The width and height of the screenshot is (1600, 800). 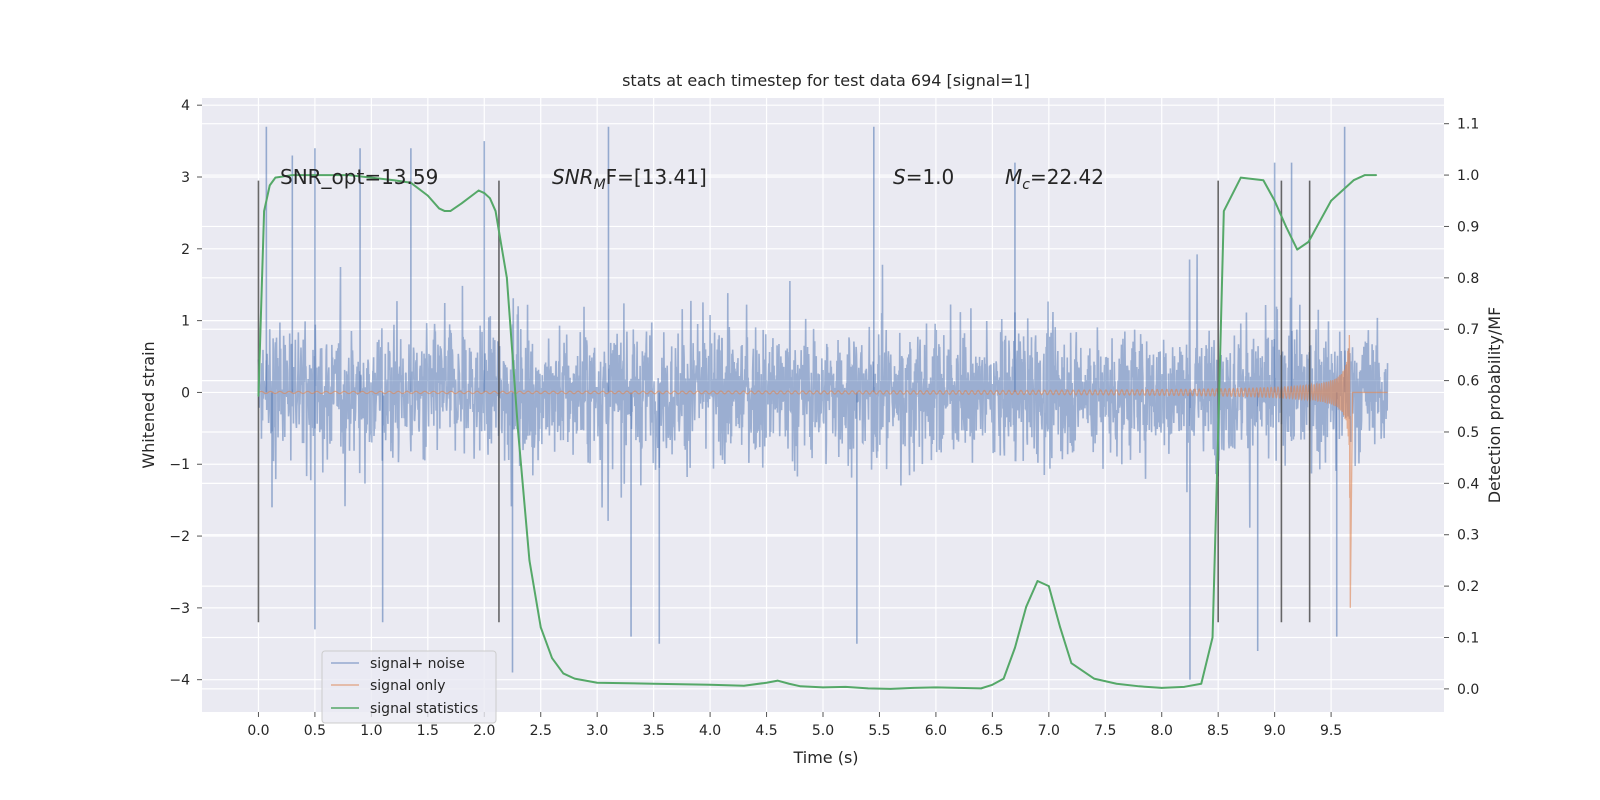 I want to click on x-tick-label: 9.5, so click(x=1331, y=731).